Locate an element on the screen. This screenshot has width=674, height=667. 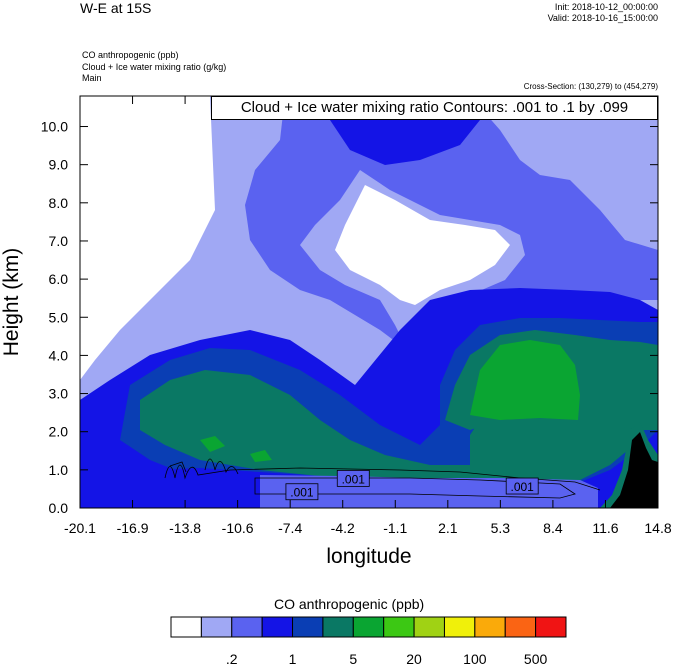
colorbar-label: 5 is located at coordinates (353, 659).